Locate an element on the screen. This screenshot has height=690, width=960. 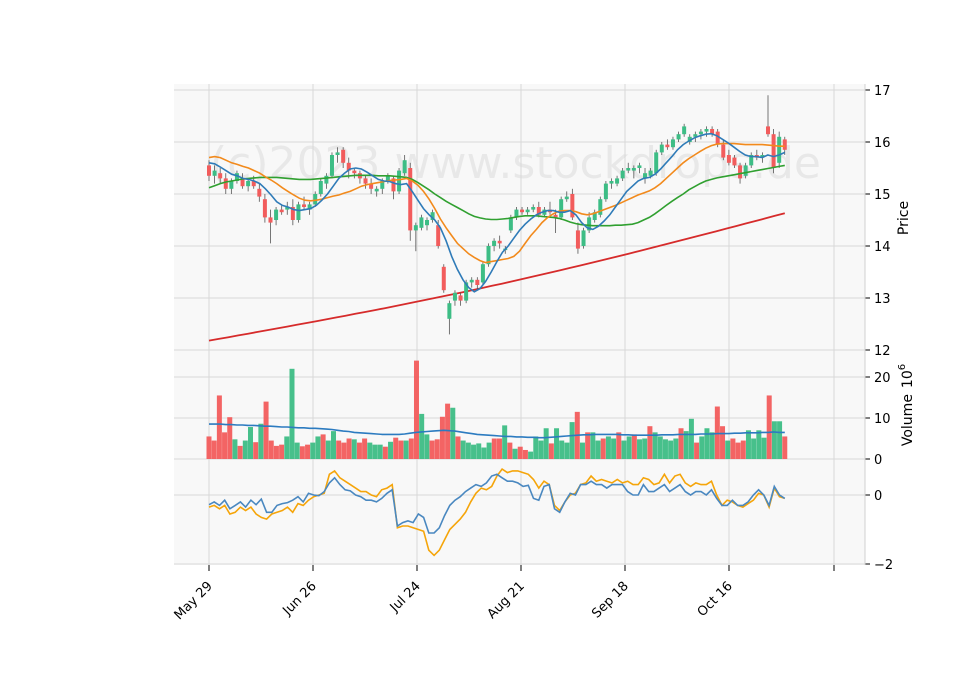
volume-y-tick-label: 10 is located at coordinates (882, 419).